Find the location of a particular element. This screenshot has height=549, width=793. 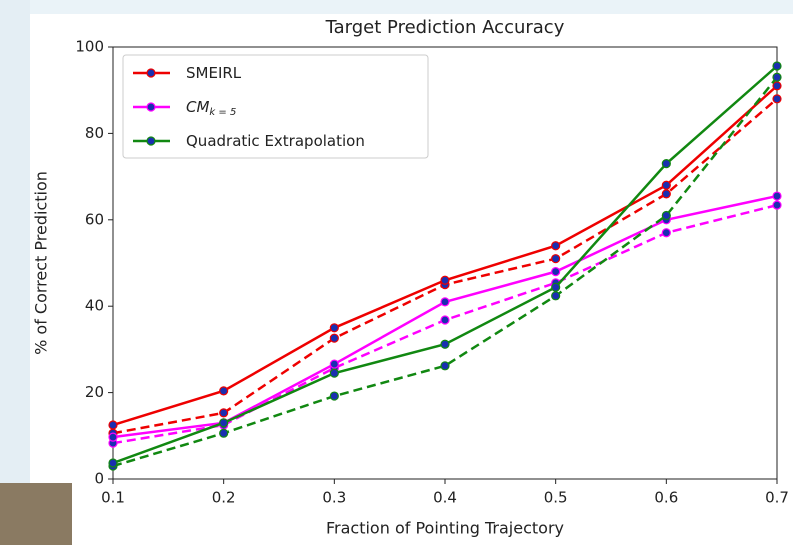

left-strip is located at coordinates (15, 272).